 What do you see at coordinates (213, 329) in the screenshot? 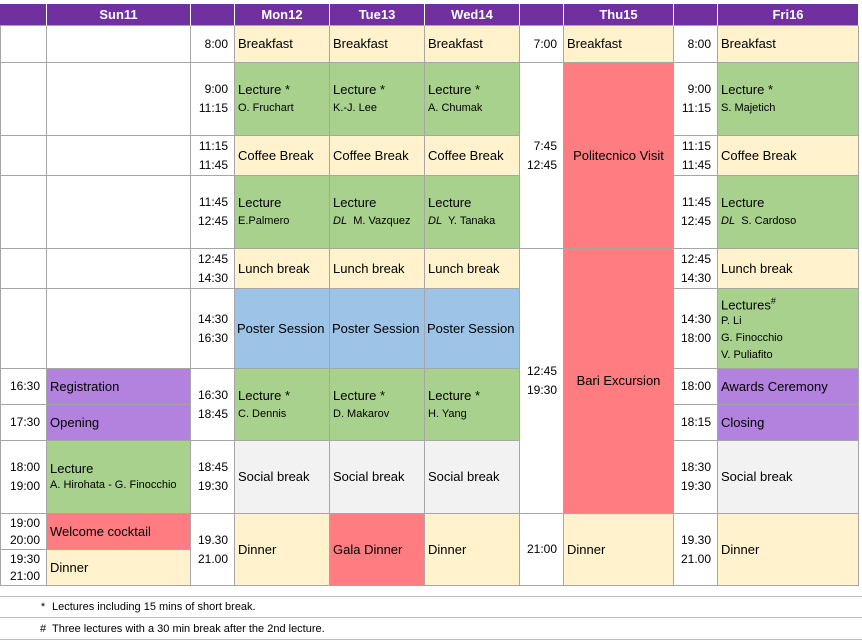
I see `mtw-poster-time: 14:30 16:30` at bounding box center [213, 329].